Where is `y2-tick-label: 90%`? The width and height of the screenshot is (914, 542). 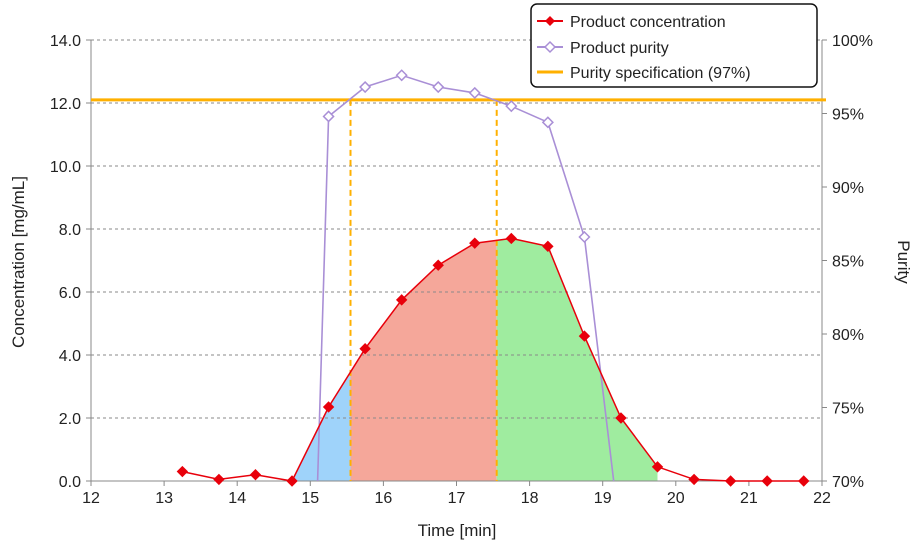 y2-tick-label: 90% is located at coordinates (848, 188).